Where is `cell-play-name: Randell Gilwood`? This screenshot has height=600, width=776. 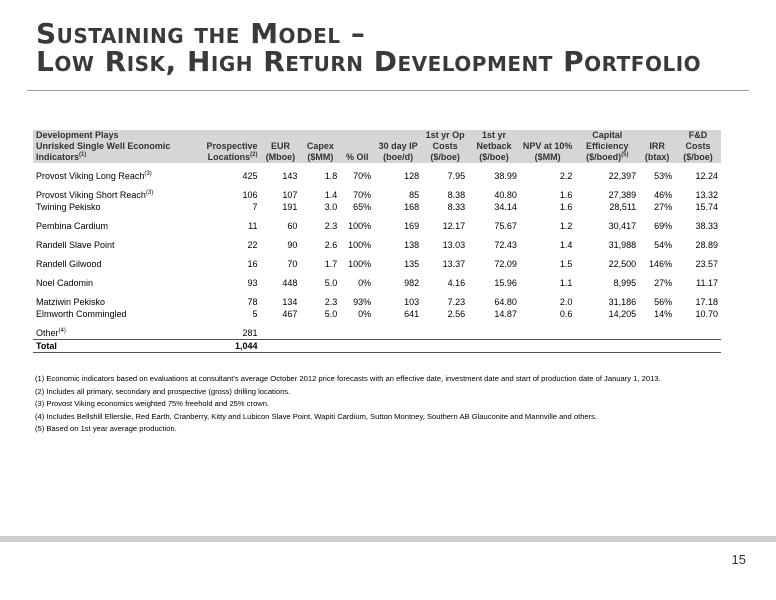 cell-play-name: Randell Gilwood is located at coordinates (69, 264).